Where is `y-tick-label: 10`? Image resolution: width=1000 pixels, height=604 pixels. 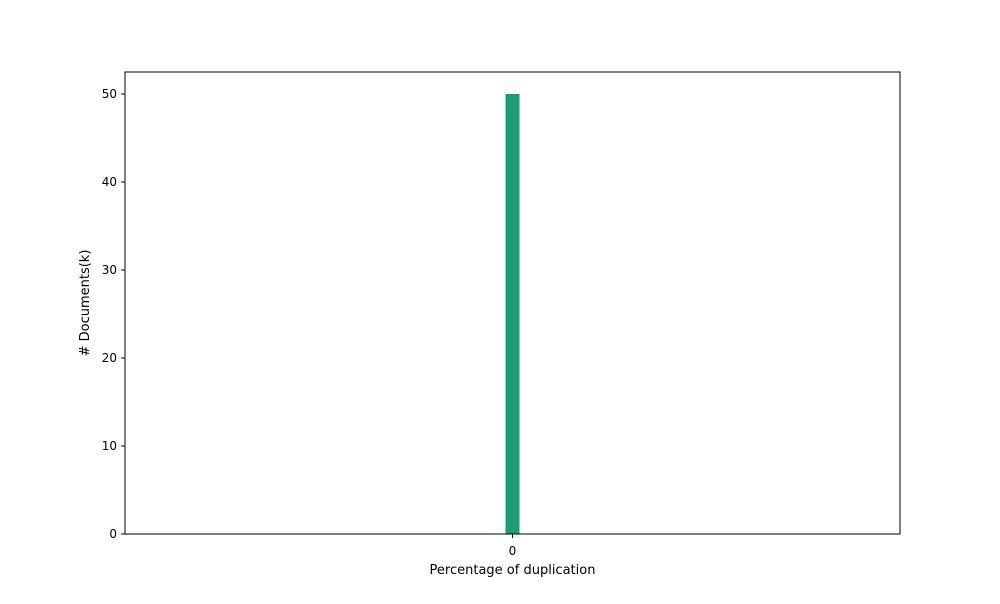
y-tick-label: 10 is located at coordinates (109, 446).